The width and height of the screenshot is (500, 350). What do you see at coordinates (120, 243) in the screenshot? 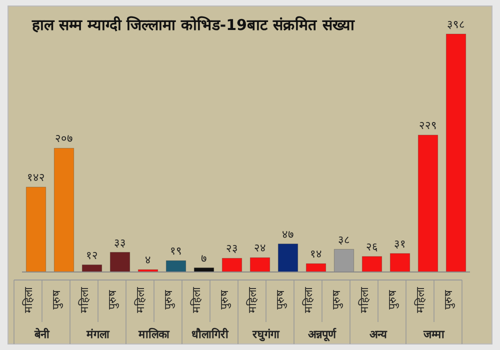
I see `data-label: ३३` at bounding box center [120, 243].